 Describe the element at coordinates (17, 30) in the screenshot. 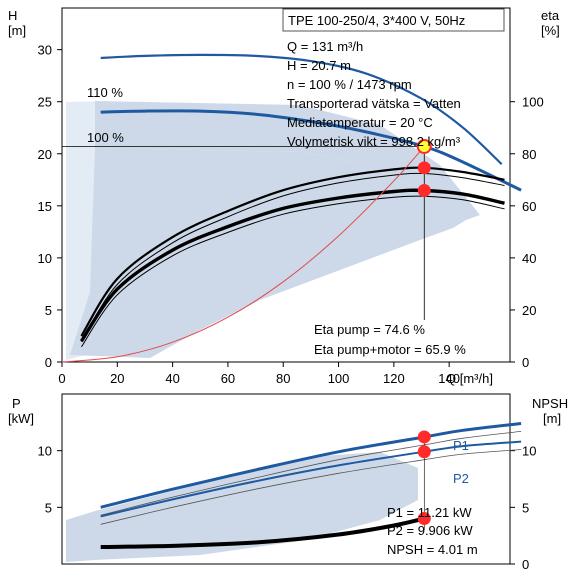

I see `top-left-axis-title-2: [m]` at that location.